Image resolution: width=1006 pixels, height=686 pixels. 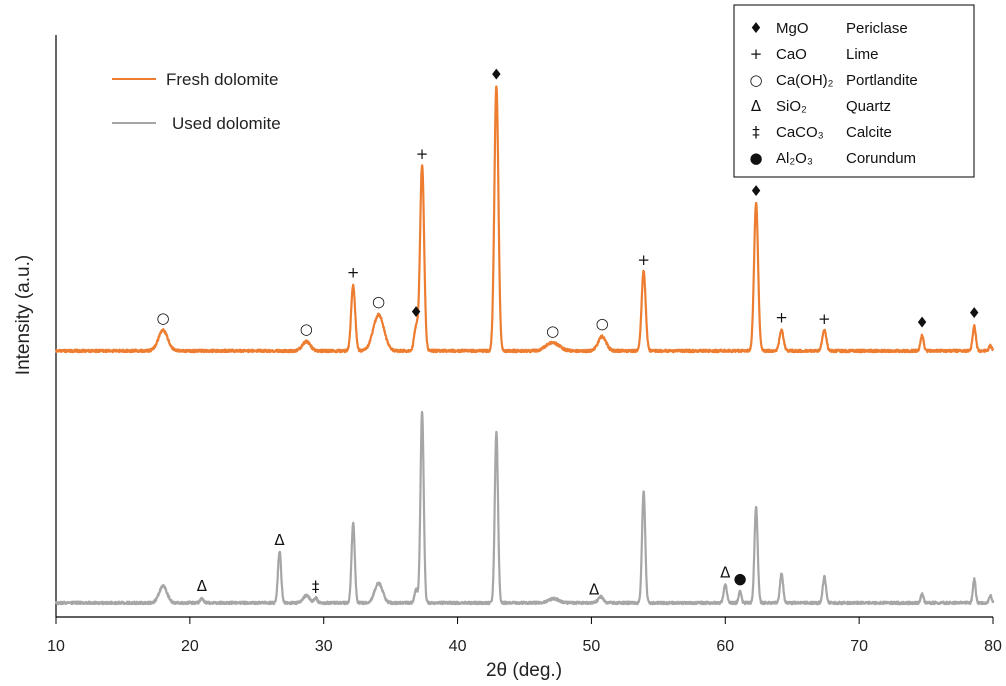 What do you see at coordinates (756, 132) in the screenshot?
I see `phase-symbol: ‡` at bounding box center [756, 132].